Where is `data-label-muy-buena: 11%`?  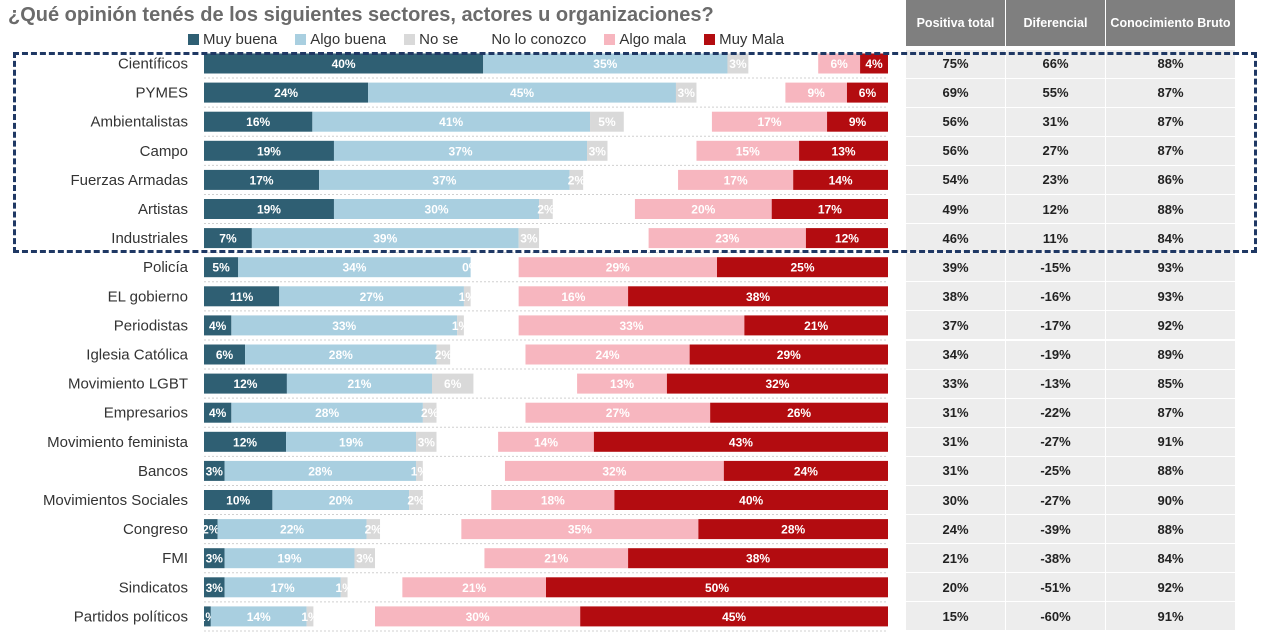
data-label-muy-buena: 11% is located at coordinates (242, 297).